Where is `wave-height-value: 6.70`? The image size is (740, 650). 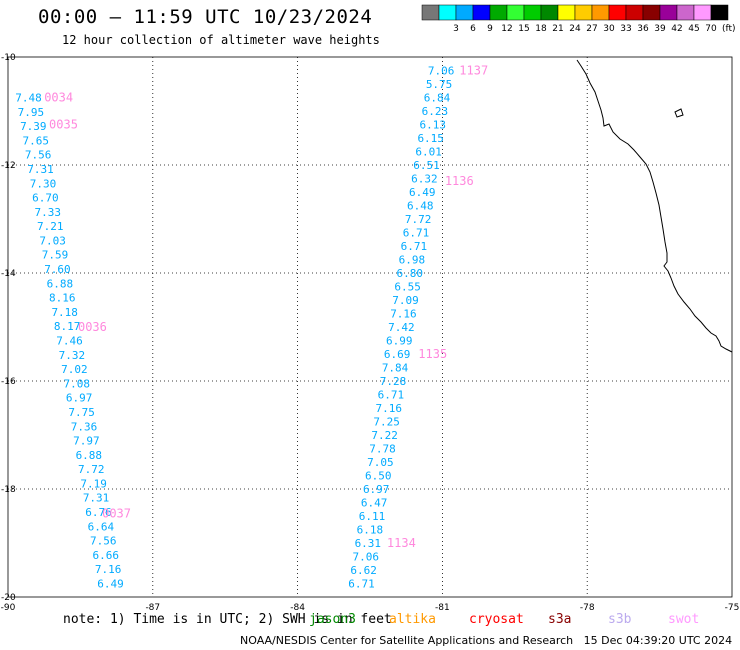
wave-height-value: 6.70 is located at coordinates (45, 198).